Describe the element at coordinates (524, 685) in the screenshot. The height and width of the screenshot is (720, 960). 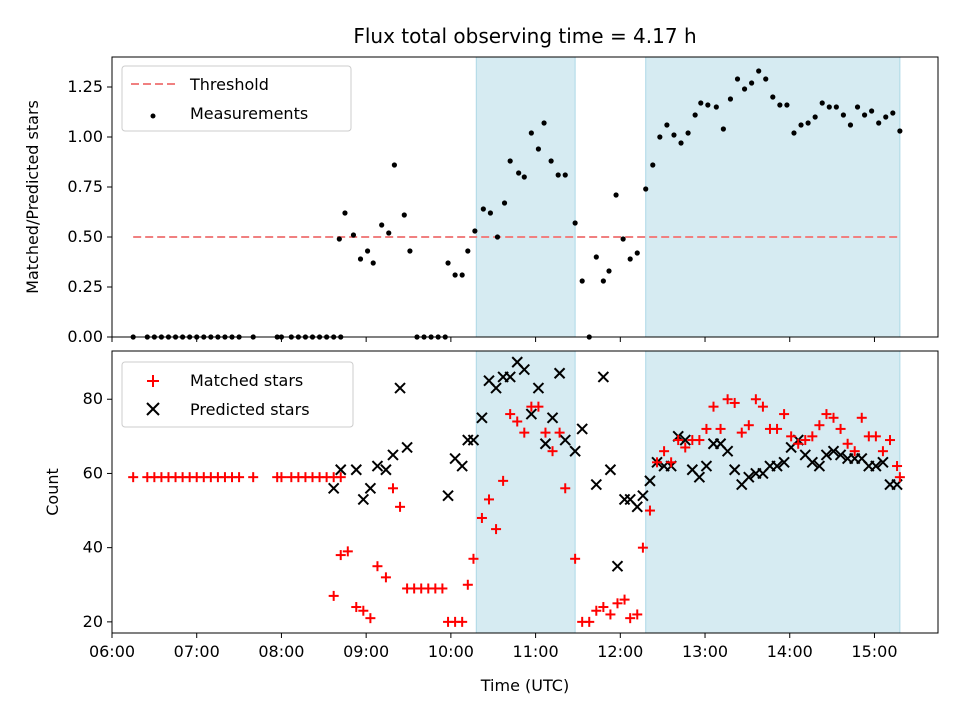
I see `x-axis-label: Time (UTC)` at that location.